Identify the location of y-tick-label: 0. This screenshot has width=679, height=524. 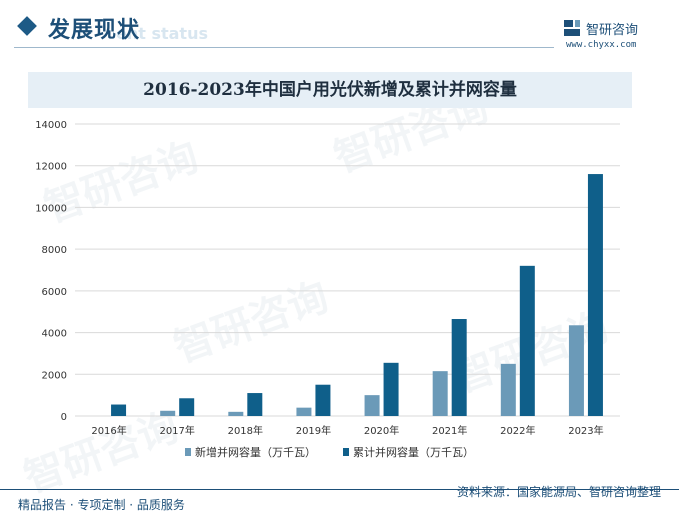
(64, 417).